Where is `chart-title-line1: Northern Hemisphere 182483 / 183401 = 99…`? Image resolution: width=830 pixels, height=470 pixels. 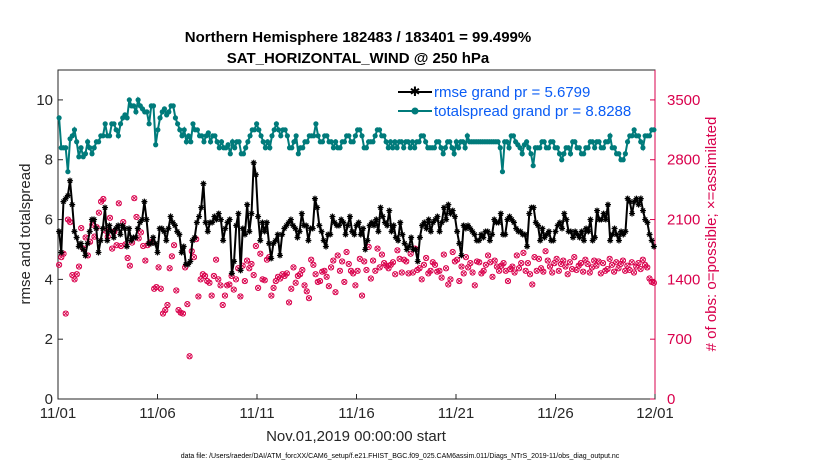 chart-title-line1: Northern Hemisphere 182483 / 183401 = 99… is located at coordinates (358, 37).